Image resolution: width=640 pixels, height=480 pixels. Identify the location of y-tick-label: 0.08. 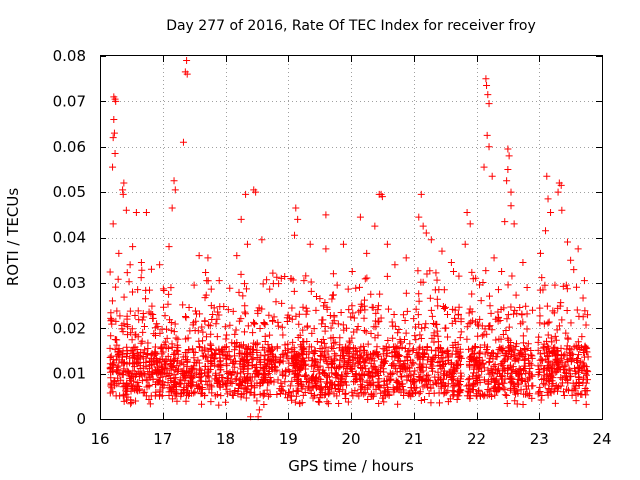
(69, 56).